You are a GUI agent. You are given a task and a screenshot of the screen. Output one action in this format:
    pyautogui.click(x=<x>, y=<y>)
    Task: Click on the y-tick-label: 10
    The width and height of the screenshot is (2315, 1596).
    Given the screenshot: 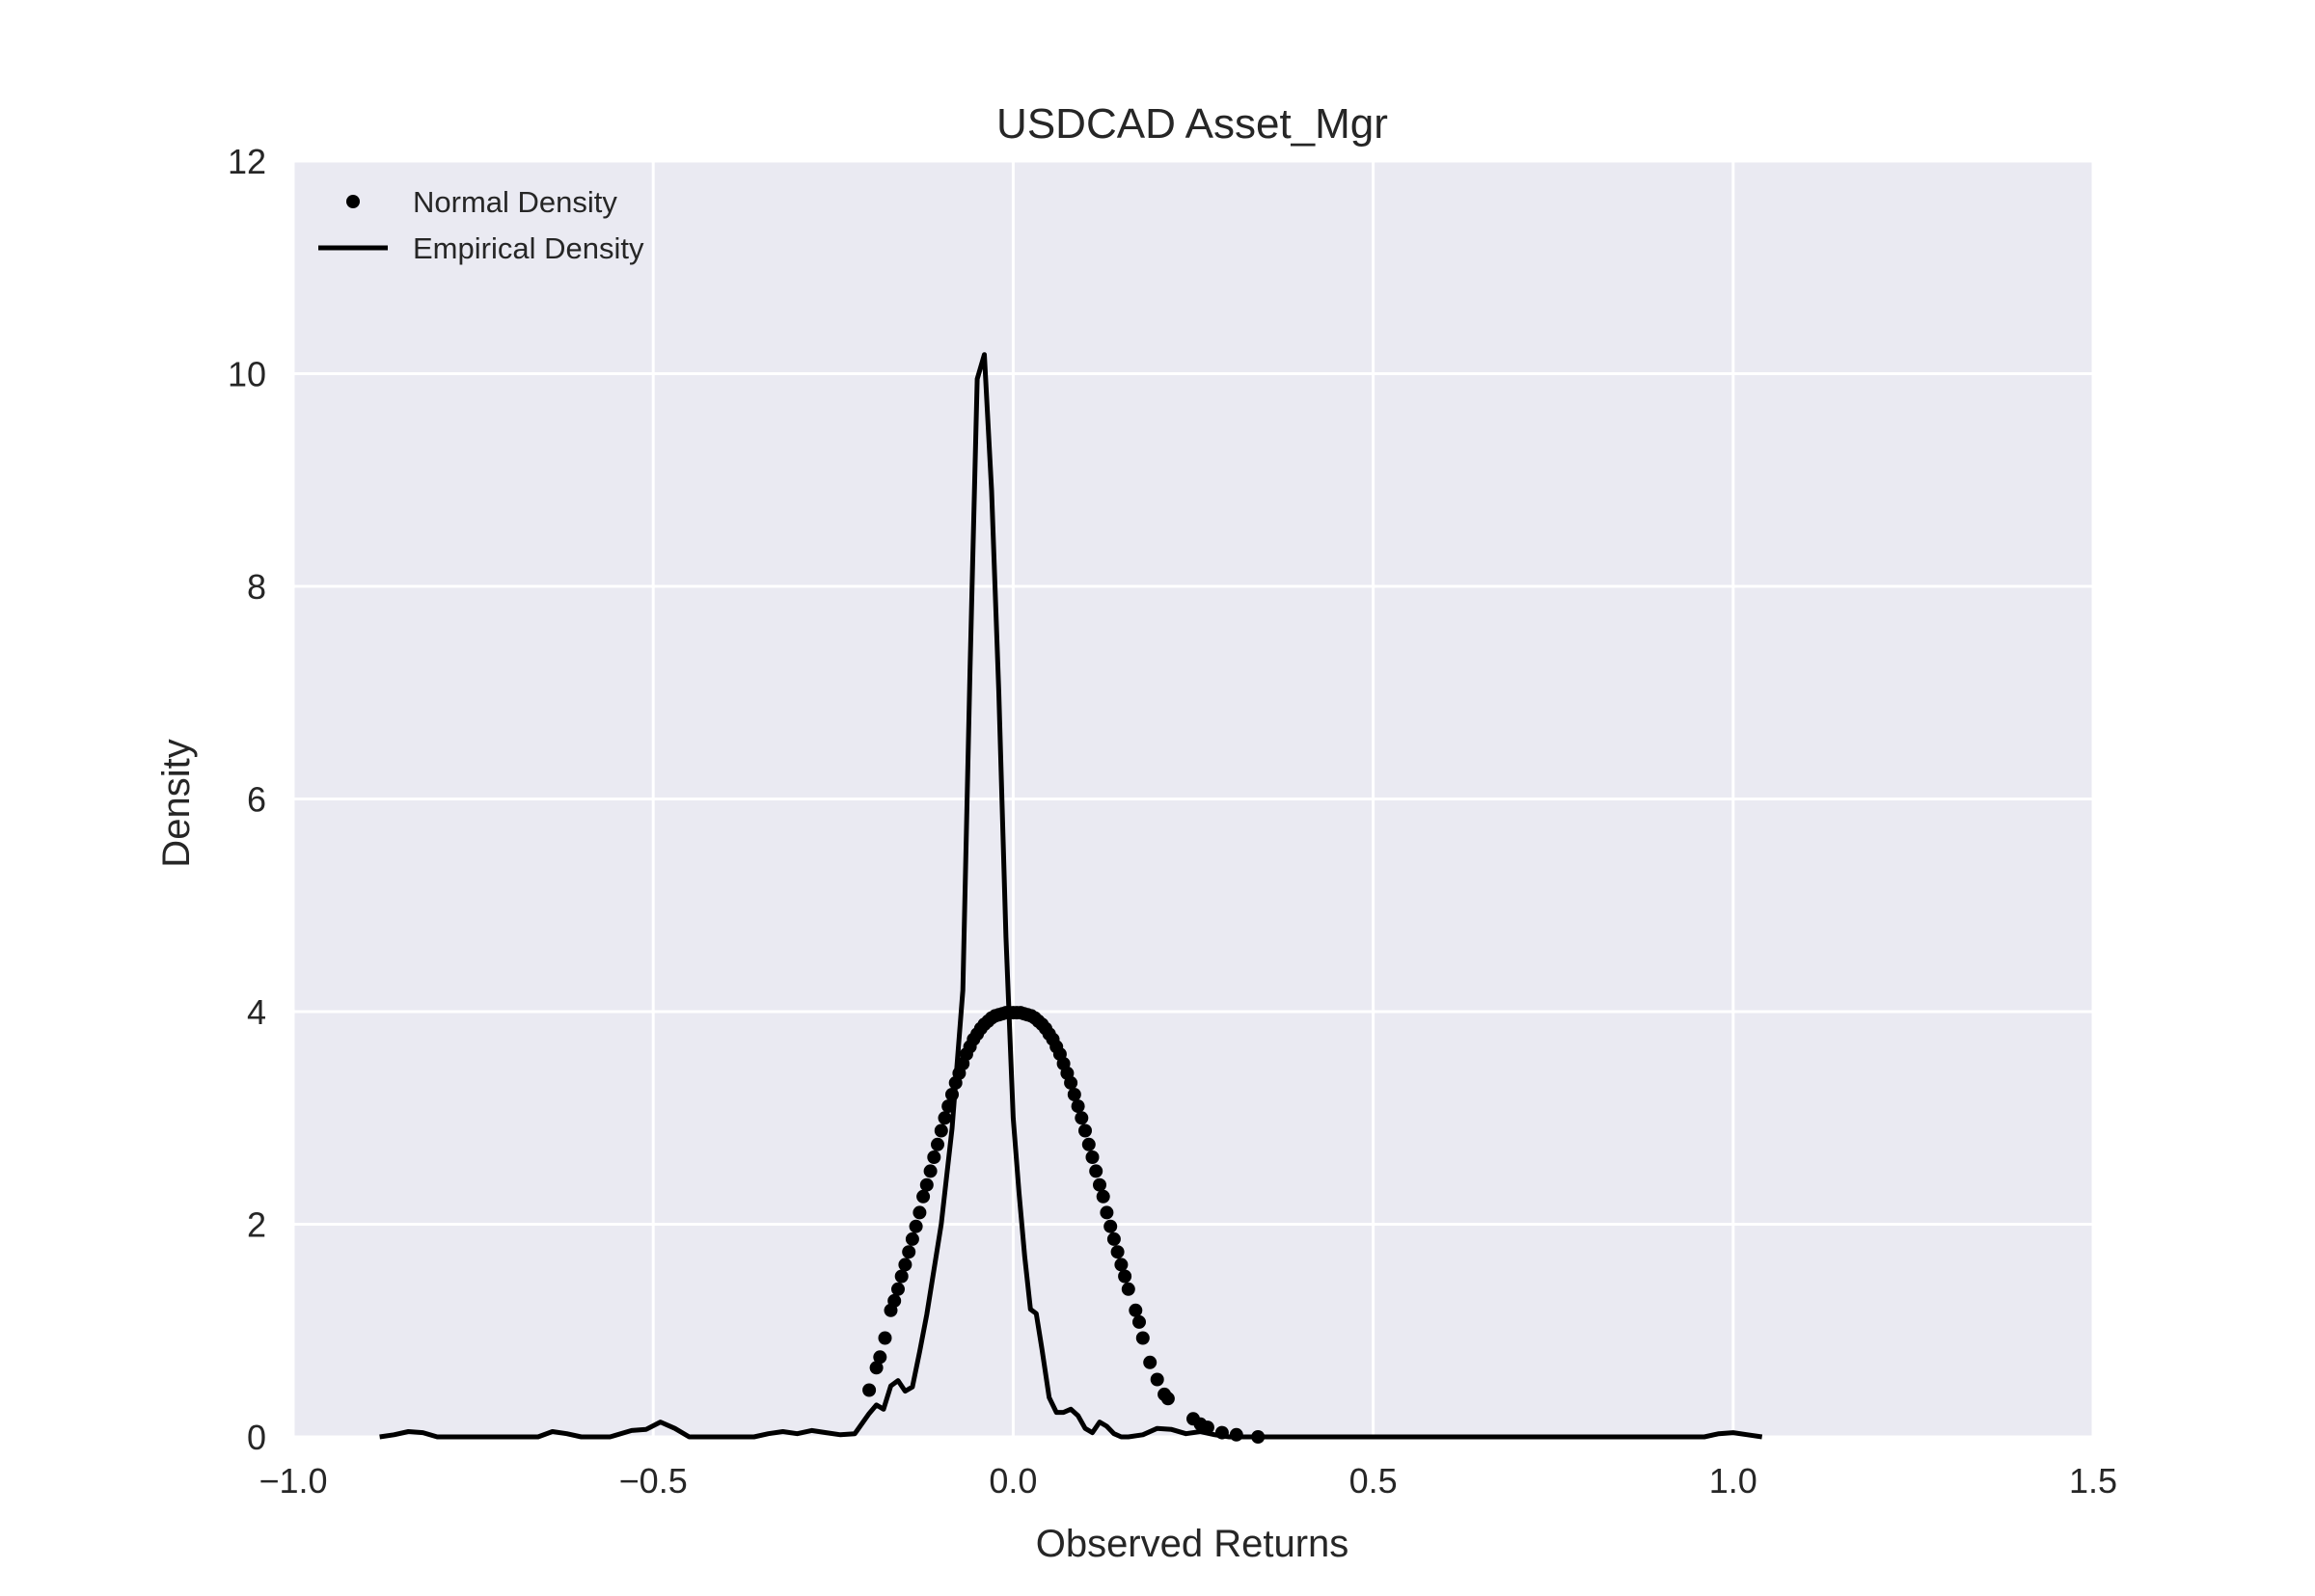 What is the action you would take?
    pyautogui.click(x=247, y=375)
    